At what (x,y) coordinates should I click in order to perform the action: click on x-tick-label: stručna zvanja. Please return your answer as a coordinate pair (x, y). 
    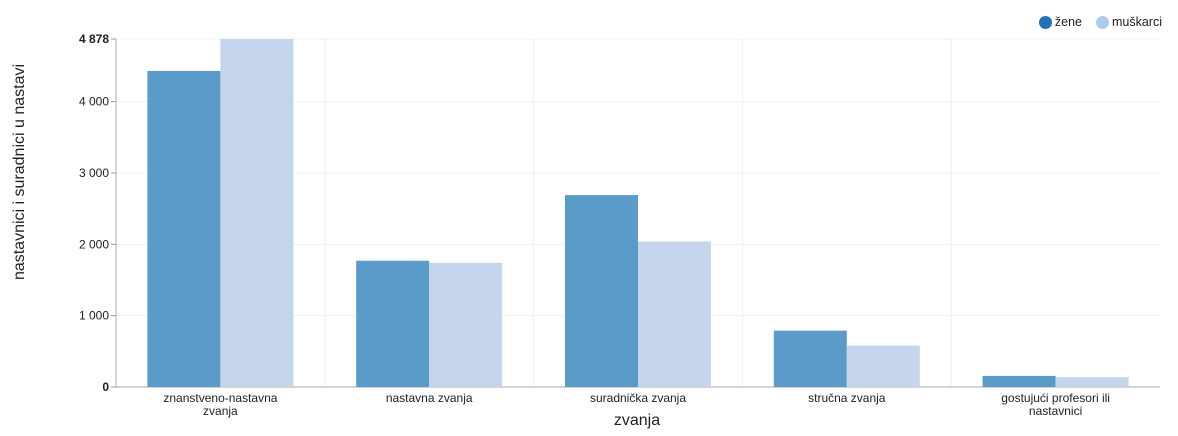
    Looking at the image, I should click on (847, 398).